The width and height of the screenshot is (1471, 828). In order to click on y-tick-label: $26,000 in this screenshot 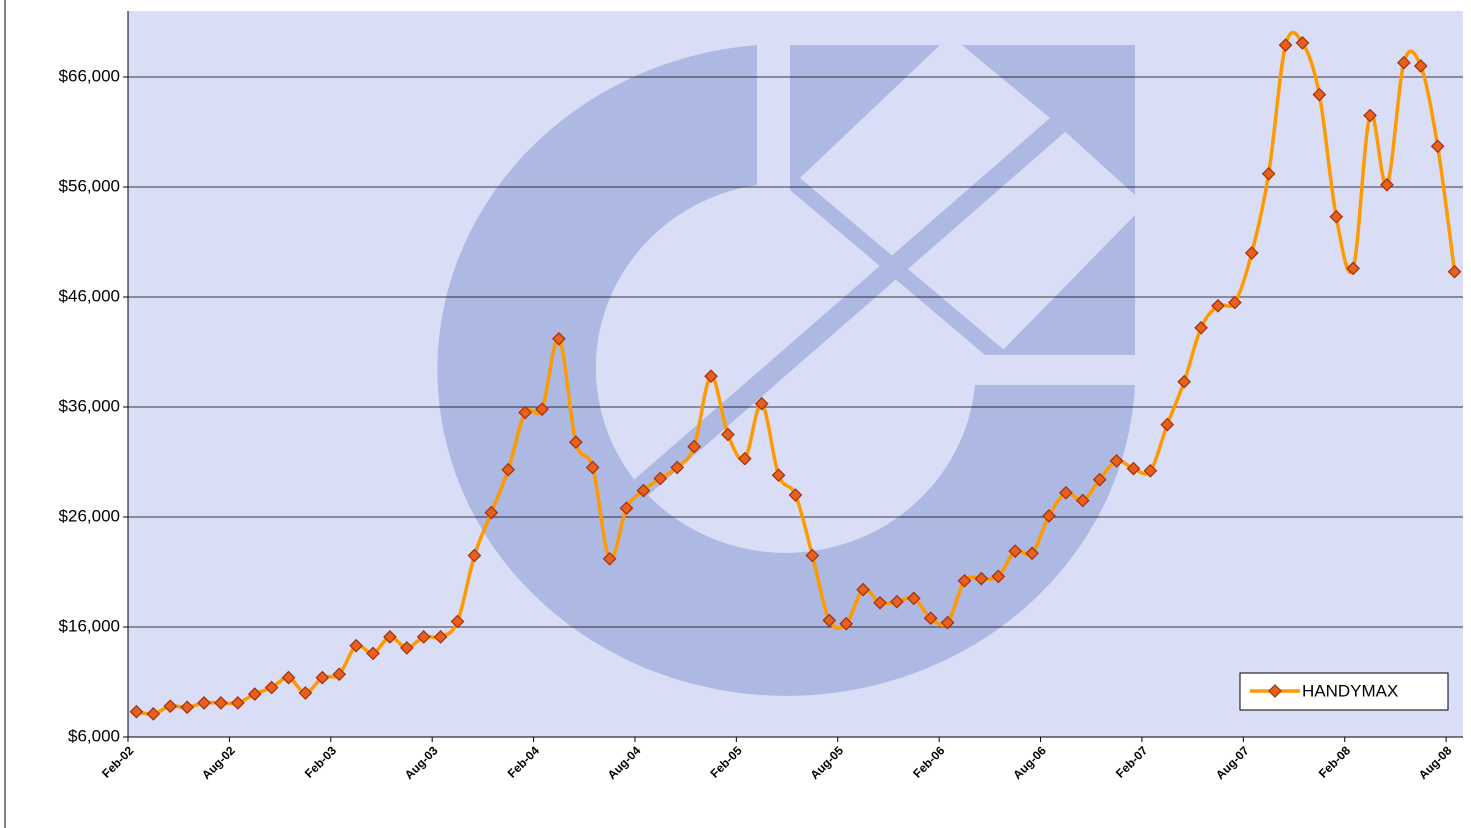, I will do `click(89, 515)`.